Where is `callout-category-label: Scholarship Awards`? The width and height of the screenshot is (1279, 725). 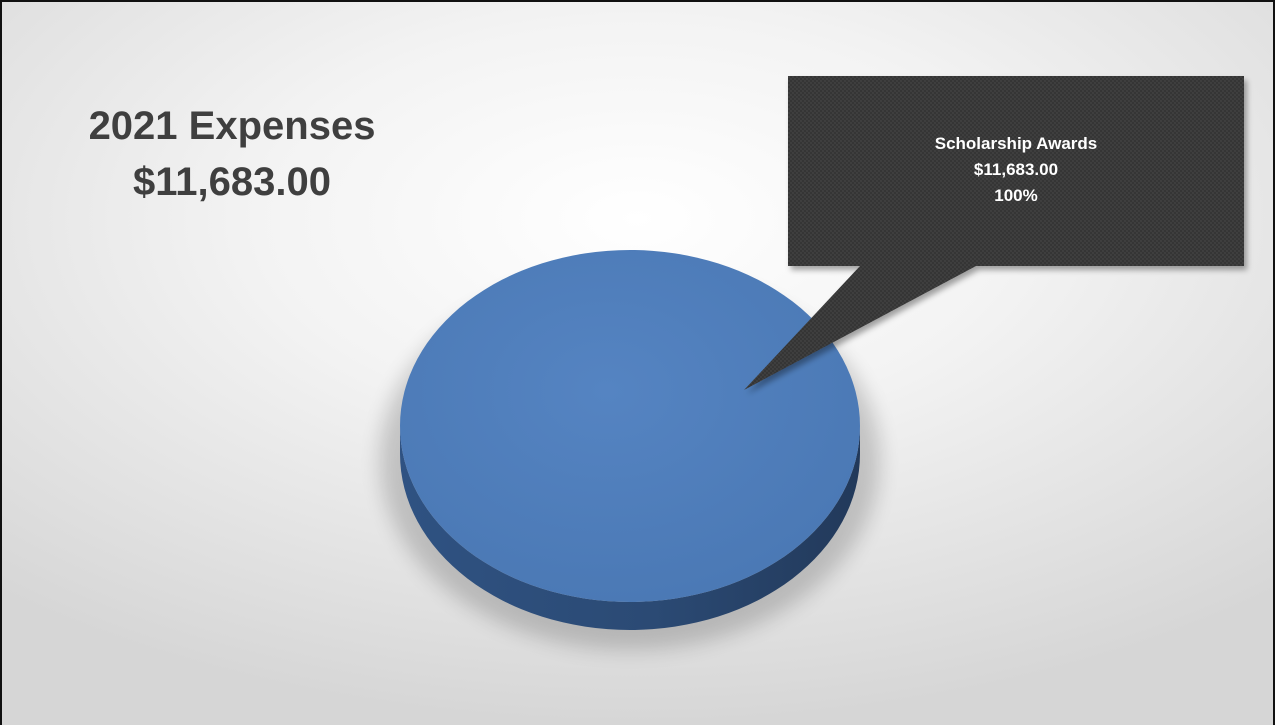
callout-category-label: Scholarship Awards is located at coordinates (1016, 143).